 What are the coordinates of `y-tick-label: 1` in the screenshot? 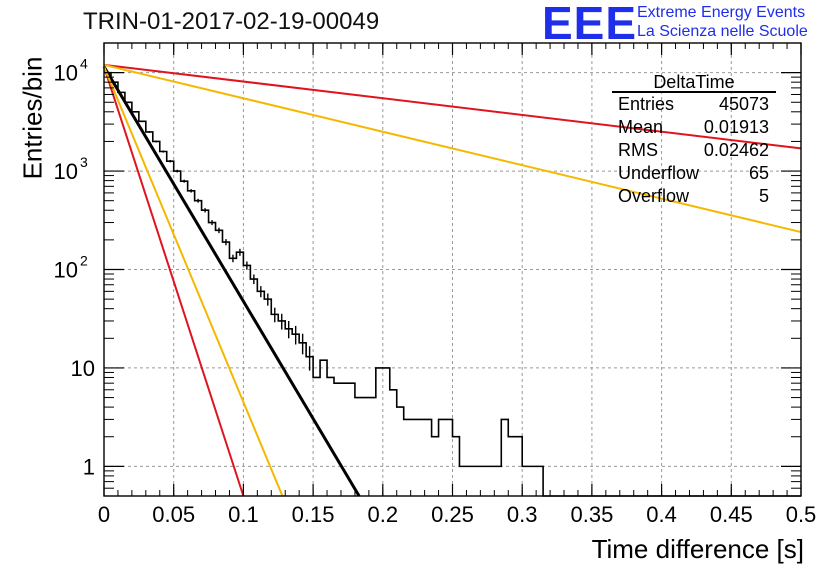 It's located at (89, 466).